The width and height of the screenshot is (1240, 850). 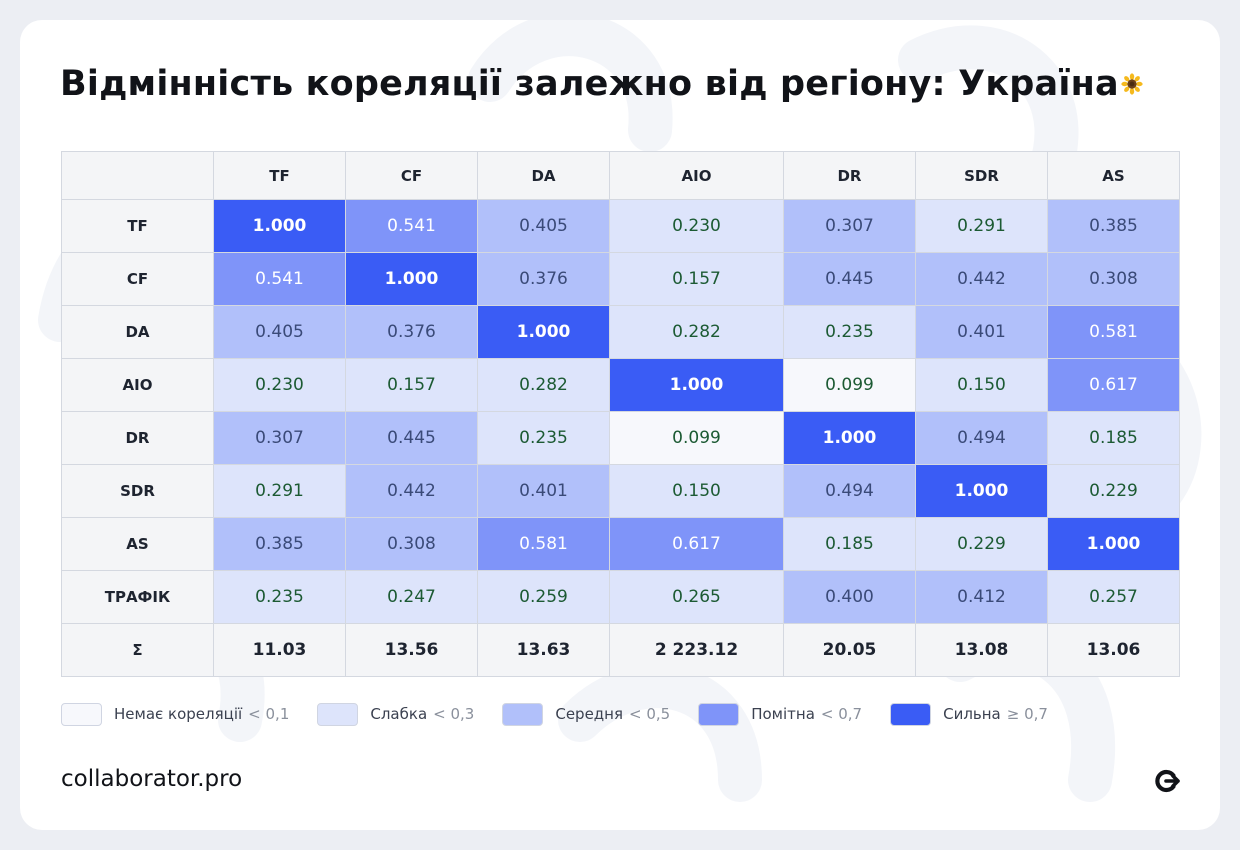 I want to click on table-row: TF 1.000 0.541 0.405 0.230 0.307 0.291 0.385, so click(x=620, y=226).